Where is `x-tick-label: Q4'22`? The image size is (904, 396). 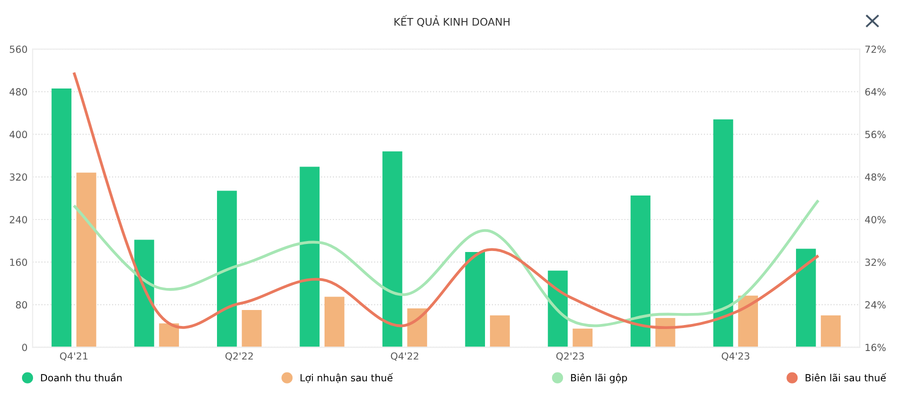 x-tick-label: Q4'22 is located at coordinates (404, 356).